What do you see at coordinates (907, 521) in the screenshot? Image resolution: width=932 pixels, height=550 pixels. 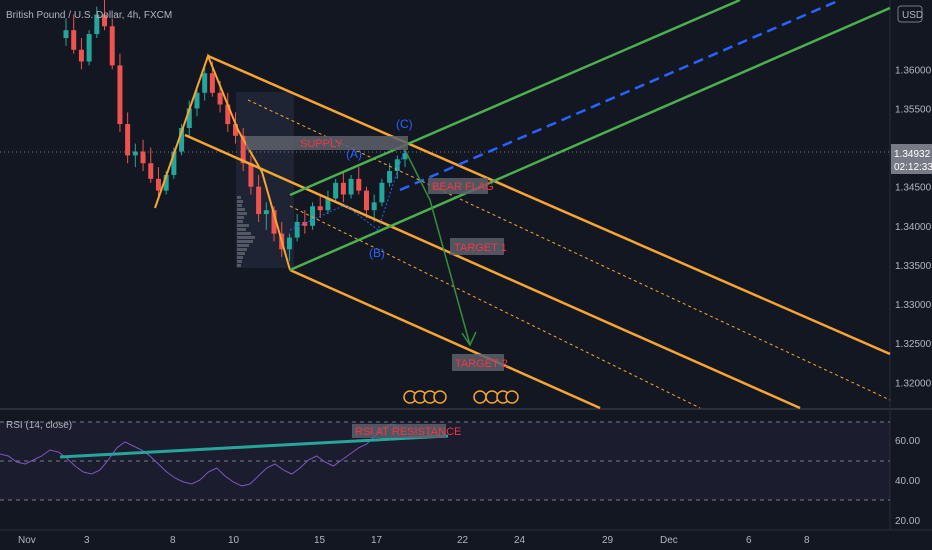 I see `rsi-tick-label: 20.00` at bounding box center [907, 521].